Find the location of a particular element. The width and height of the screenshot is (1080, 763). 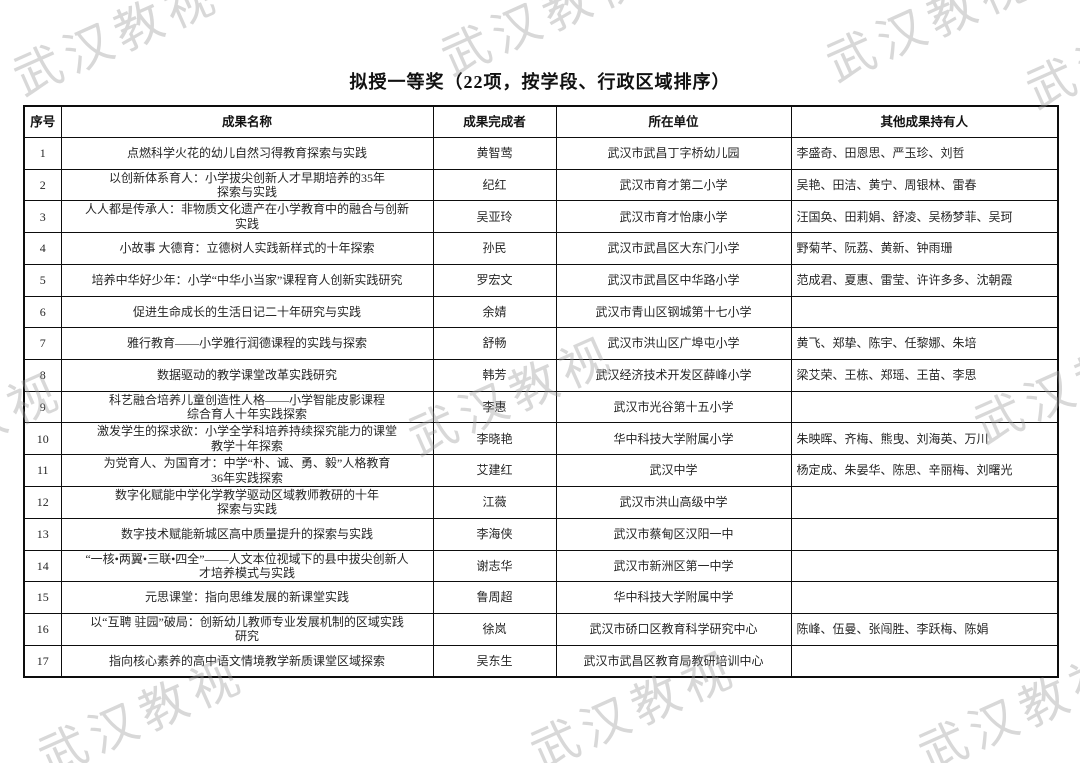

completer-name: 艾建红 is located at coordinates (494, 471).